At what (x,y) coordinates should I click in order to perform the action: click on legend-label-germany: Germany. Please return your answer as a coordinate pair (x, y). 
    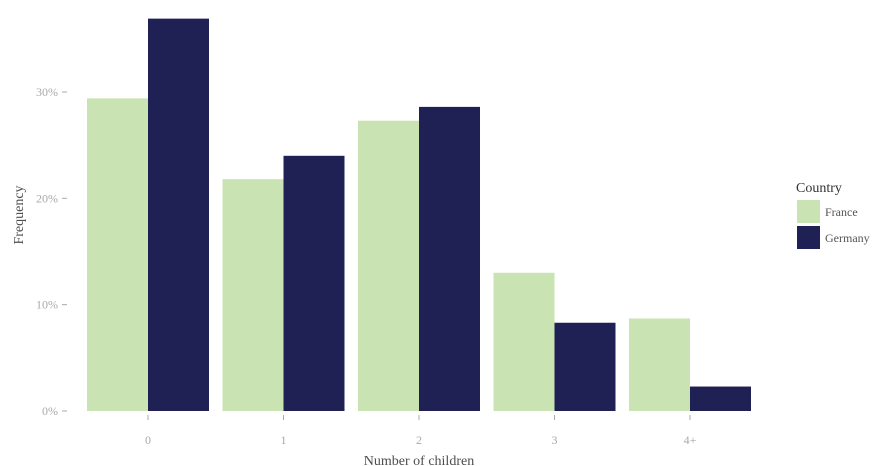
    Looking at the image, I should click on (847, 238).